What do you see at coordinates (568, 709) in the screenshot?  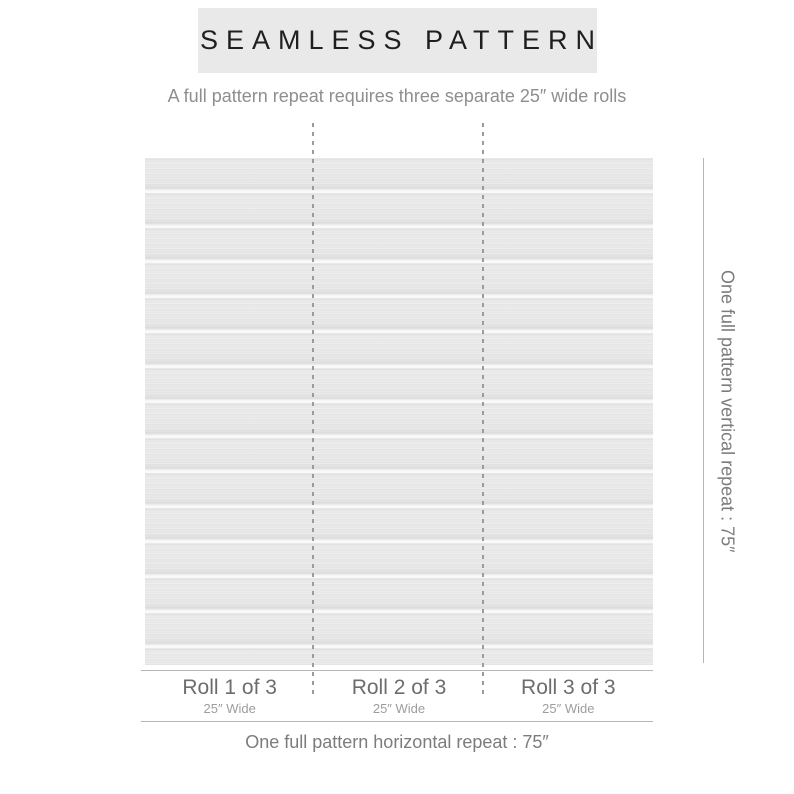 I see `roll-3-width: 25″ Wide` at bounding box center [568, 709].